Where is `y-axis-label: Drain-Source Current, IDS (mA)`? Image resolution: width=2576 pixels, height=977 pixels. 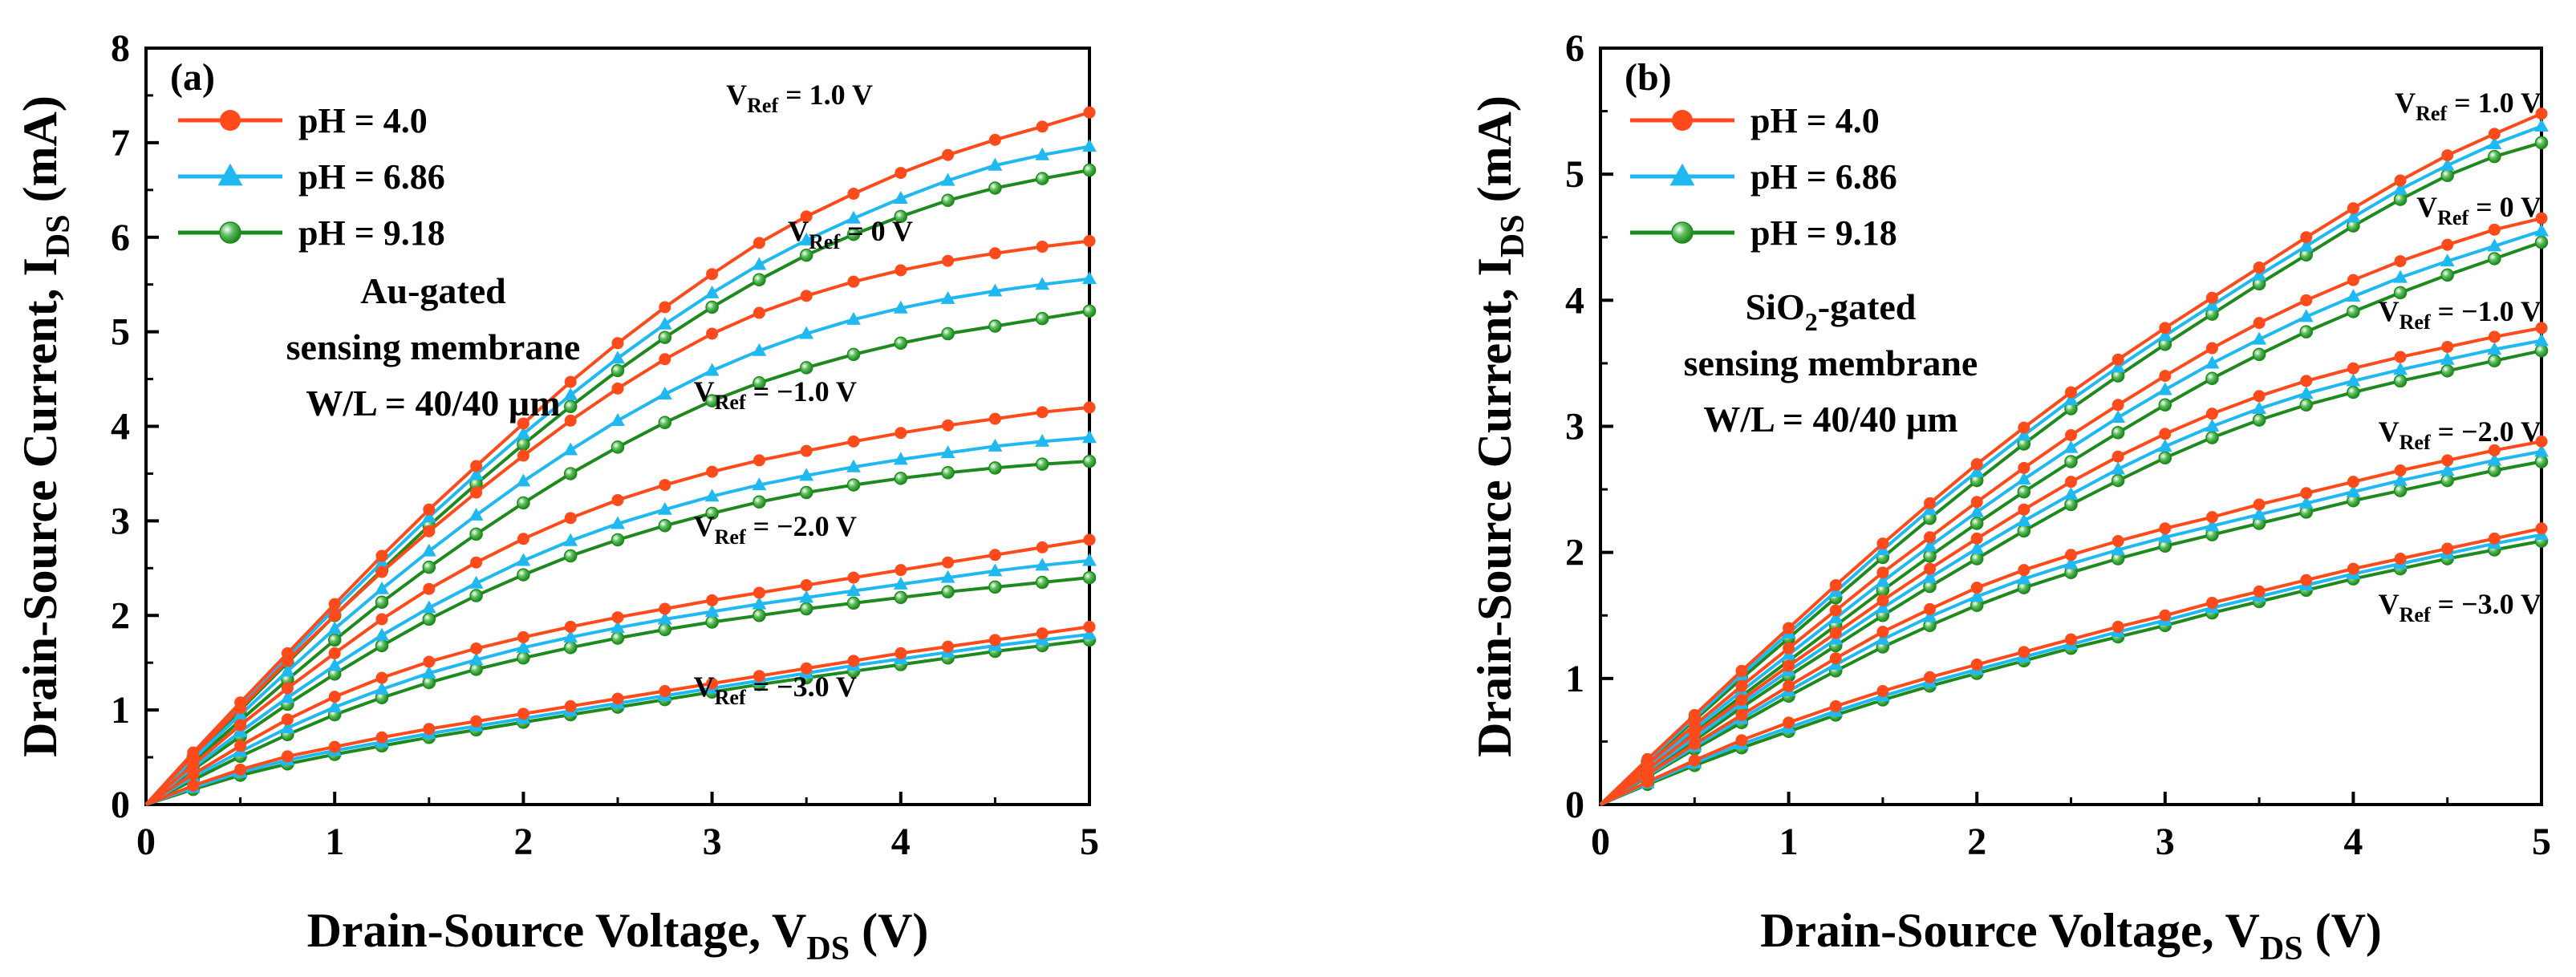
y-axis-label: Drain-Source Current, IDS (mA) is located at coordinates (45, 426).